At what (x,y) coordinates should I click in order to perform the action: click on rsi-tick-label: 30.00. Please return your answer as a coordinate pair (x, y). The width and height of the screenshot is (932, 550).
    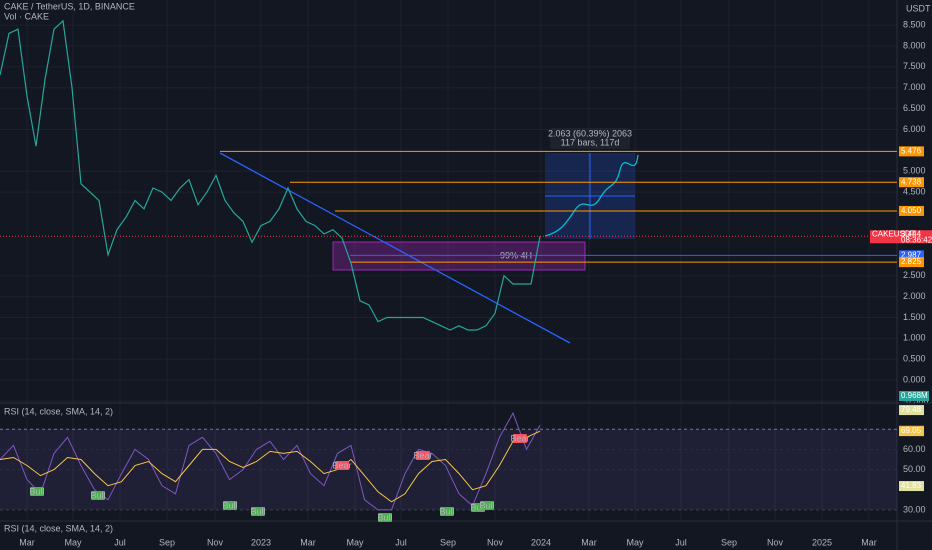
    Looking at the image, I should click on (914, 509).